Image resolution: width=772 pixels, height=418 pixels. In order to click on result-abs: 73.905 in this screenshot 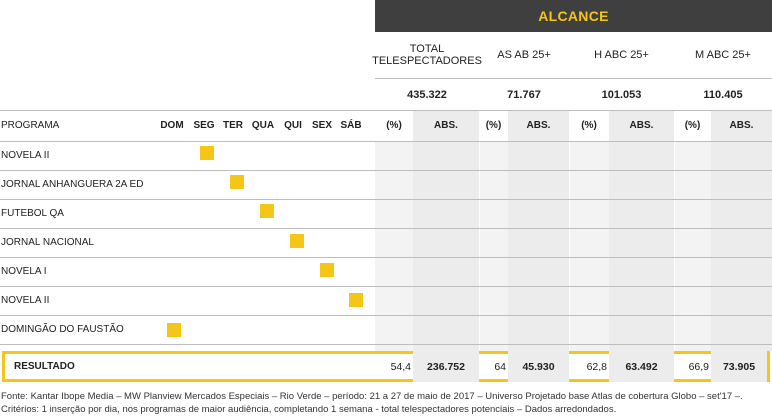, I will do `click(739, 366)`.